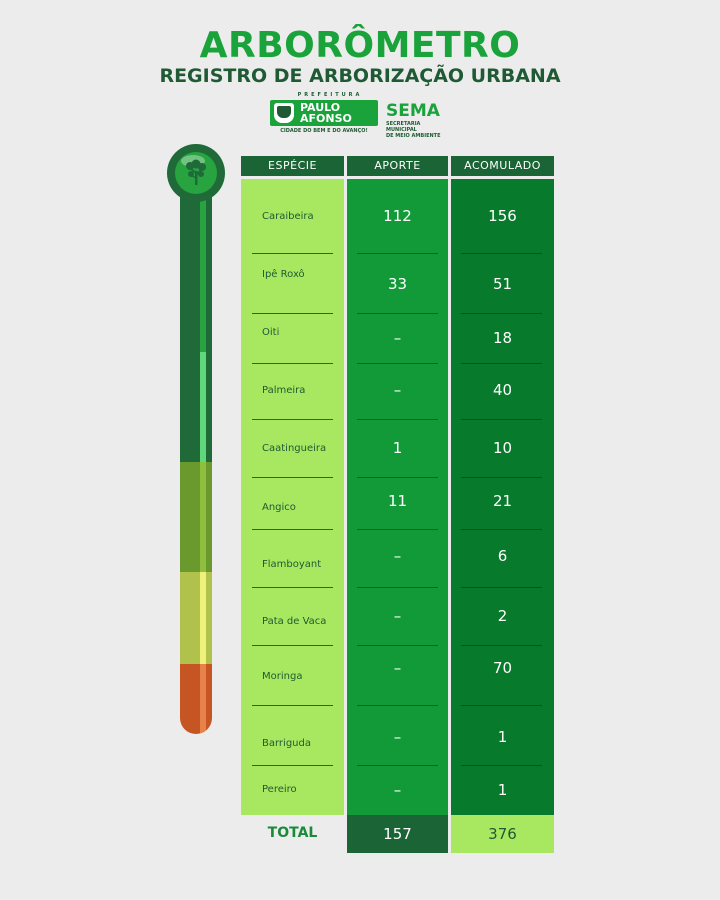  What do you see at coordinates (502, 390) in the screenshot?
I see `row-acumulado: 40` at bounding box center [502, 390].